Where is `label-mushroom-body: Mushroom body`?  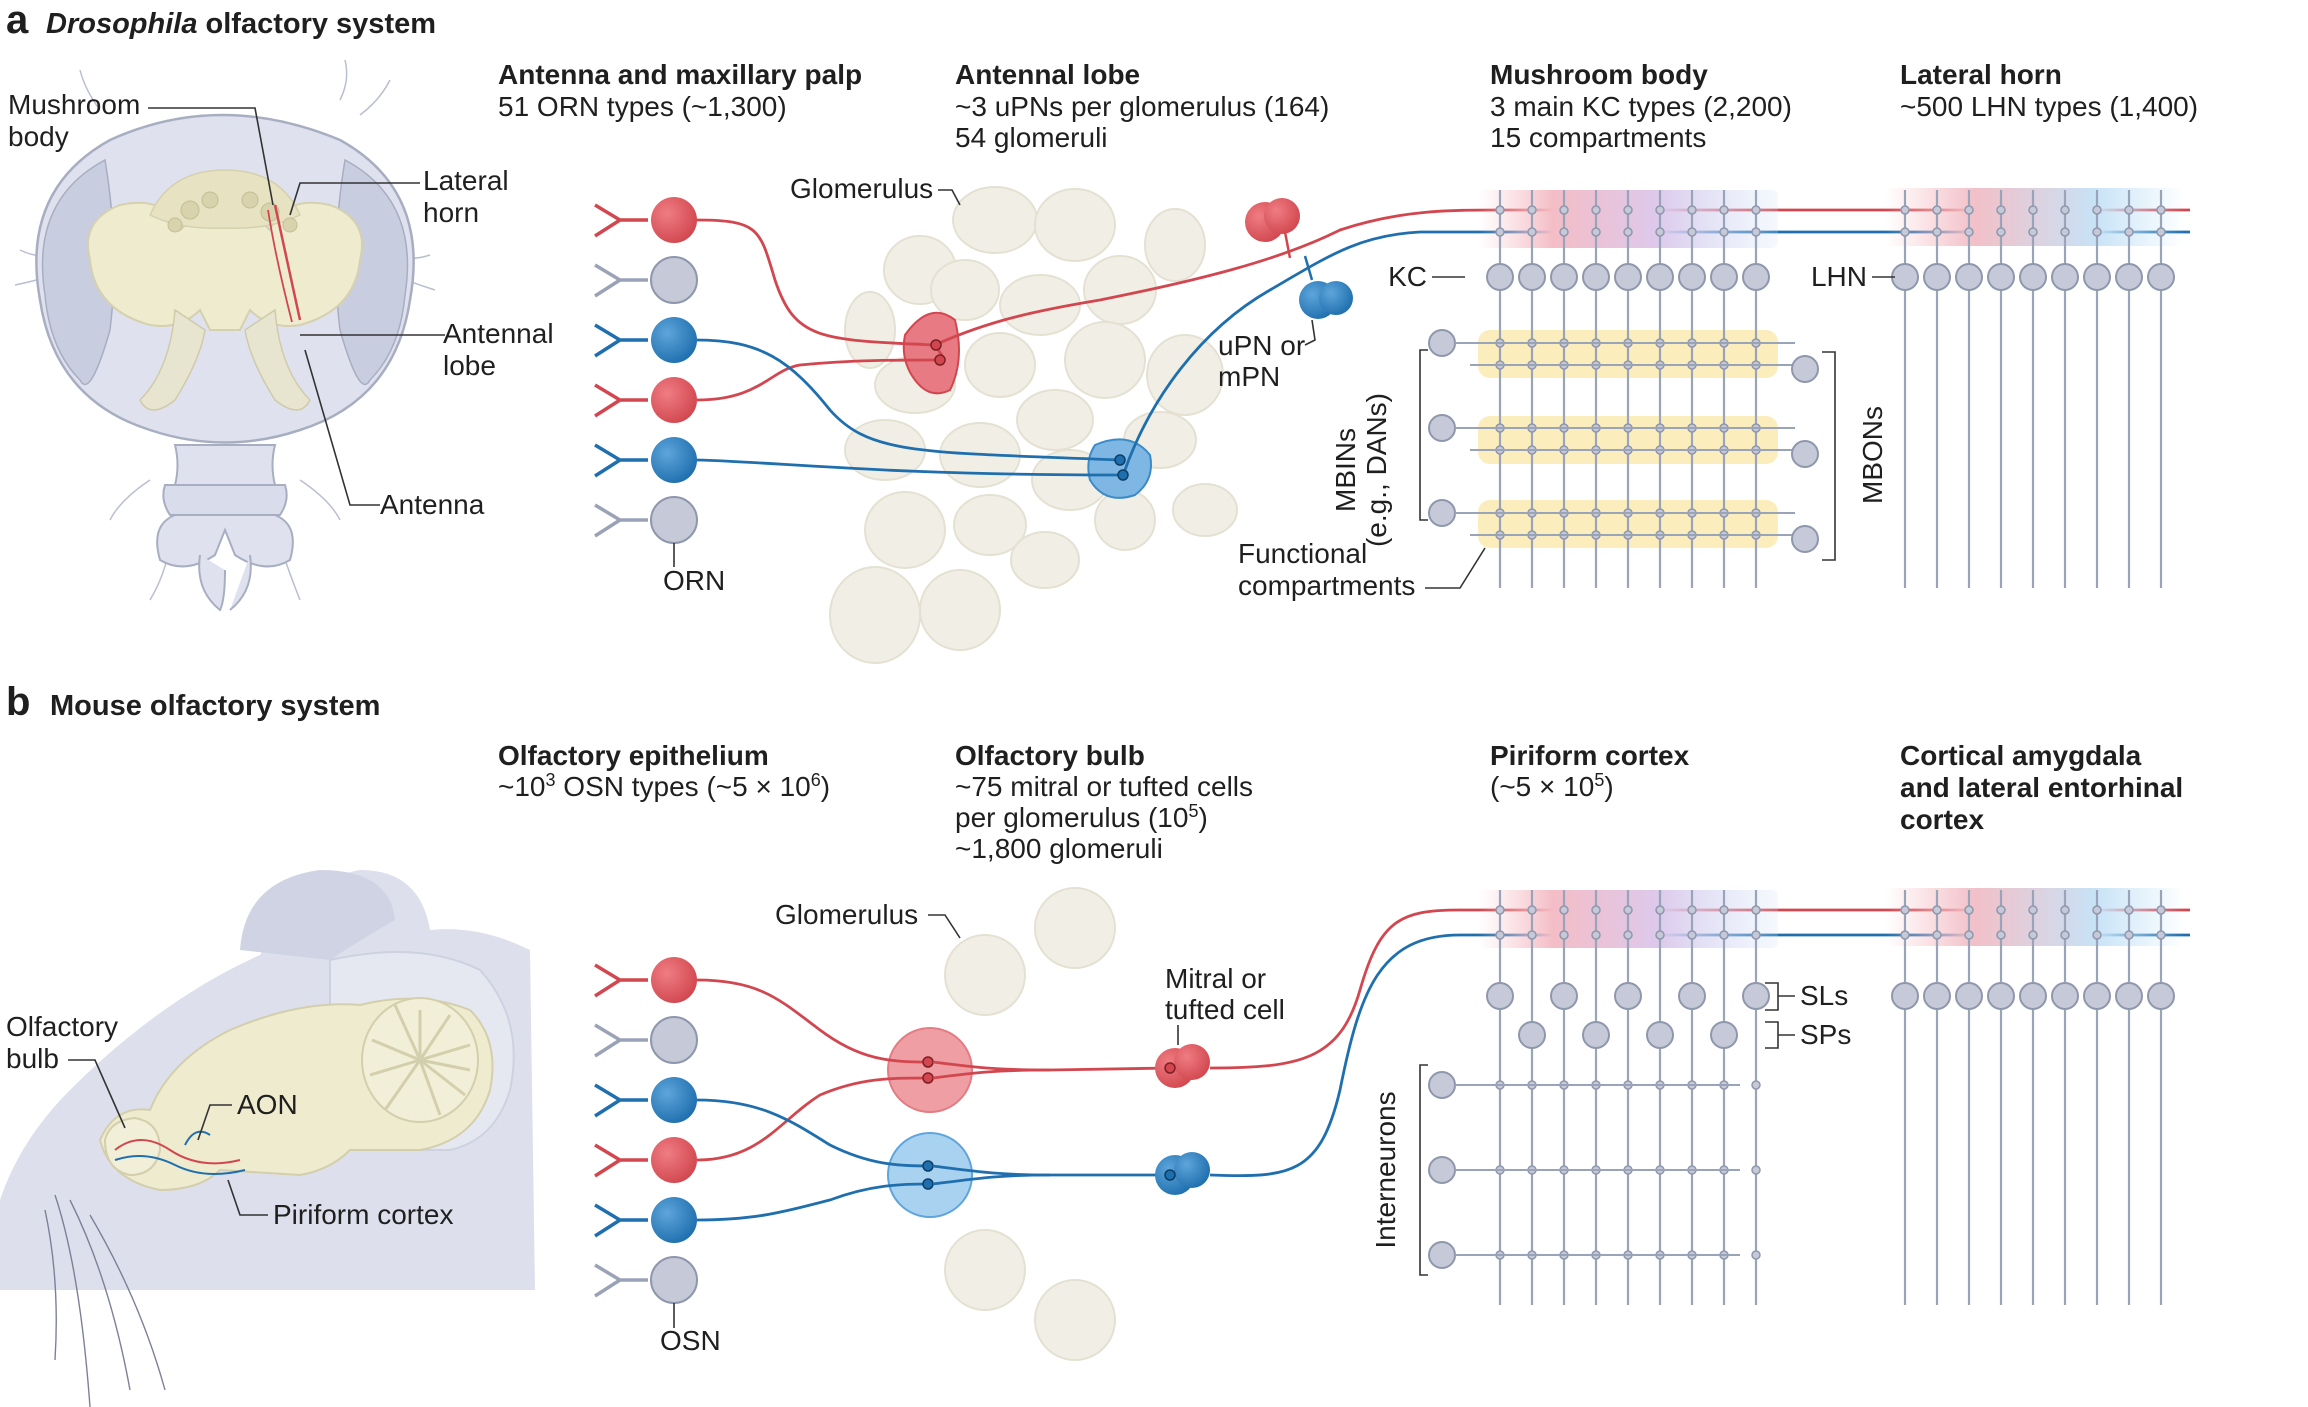 label-mushroom-body: Mushroom body is located at coordinates (74, 120).